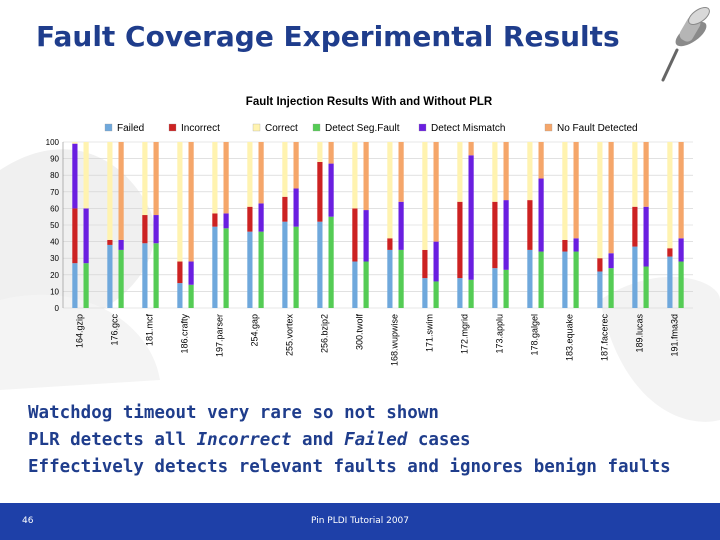 This screenshot has width=720, height=540. Describe the element at coordinates (250, 269) in the screenshot. I see `bar-without-254.gap-failed` at that location.